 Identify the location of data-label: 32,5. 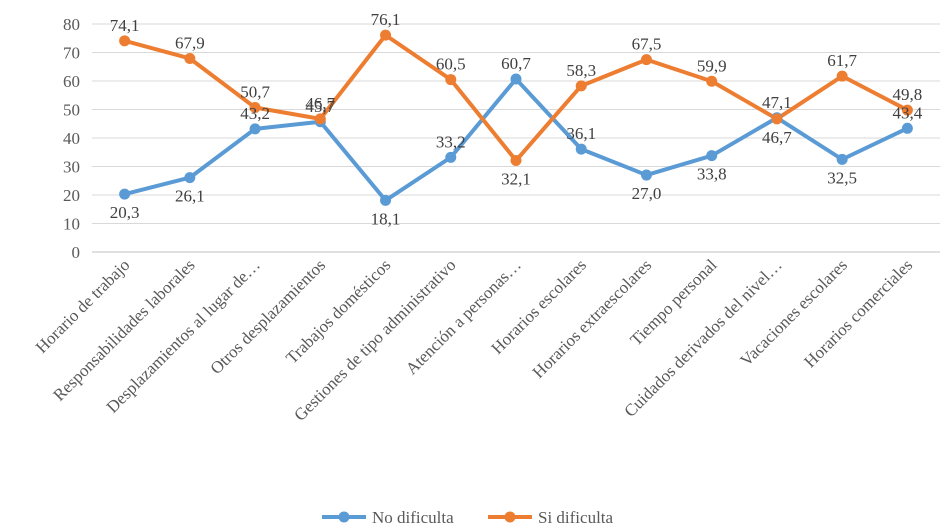
(842, 177).